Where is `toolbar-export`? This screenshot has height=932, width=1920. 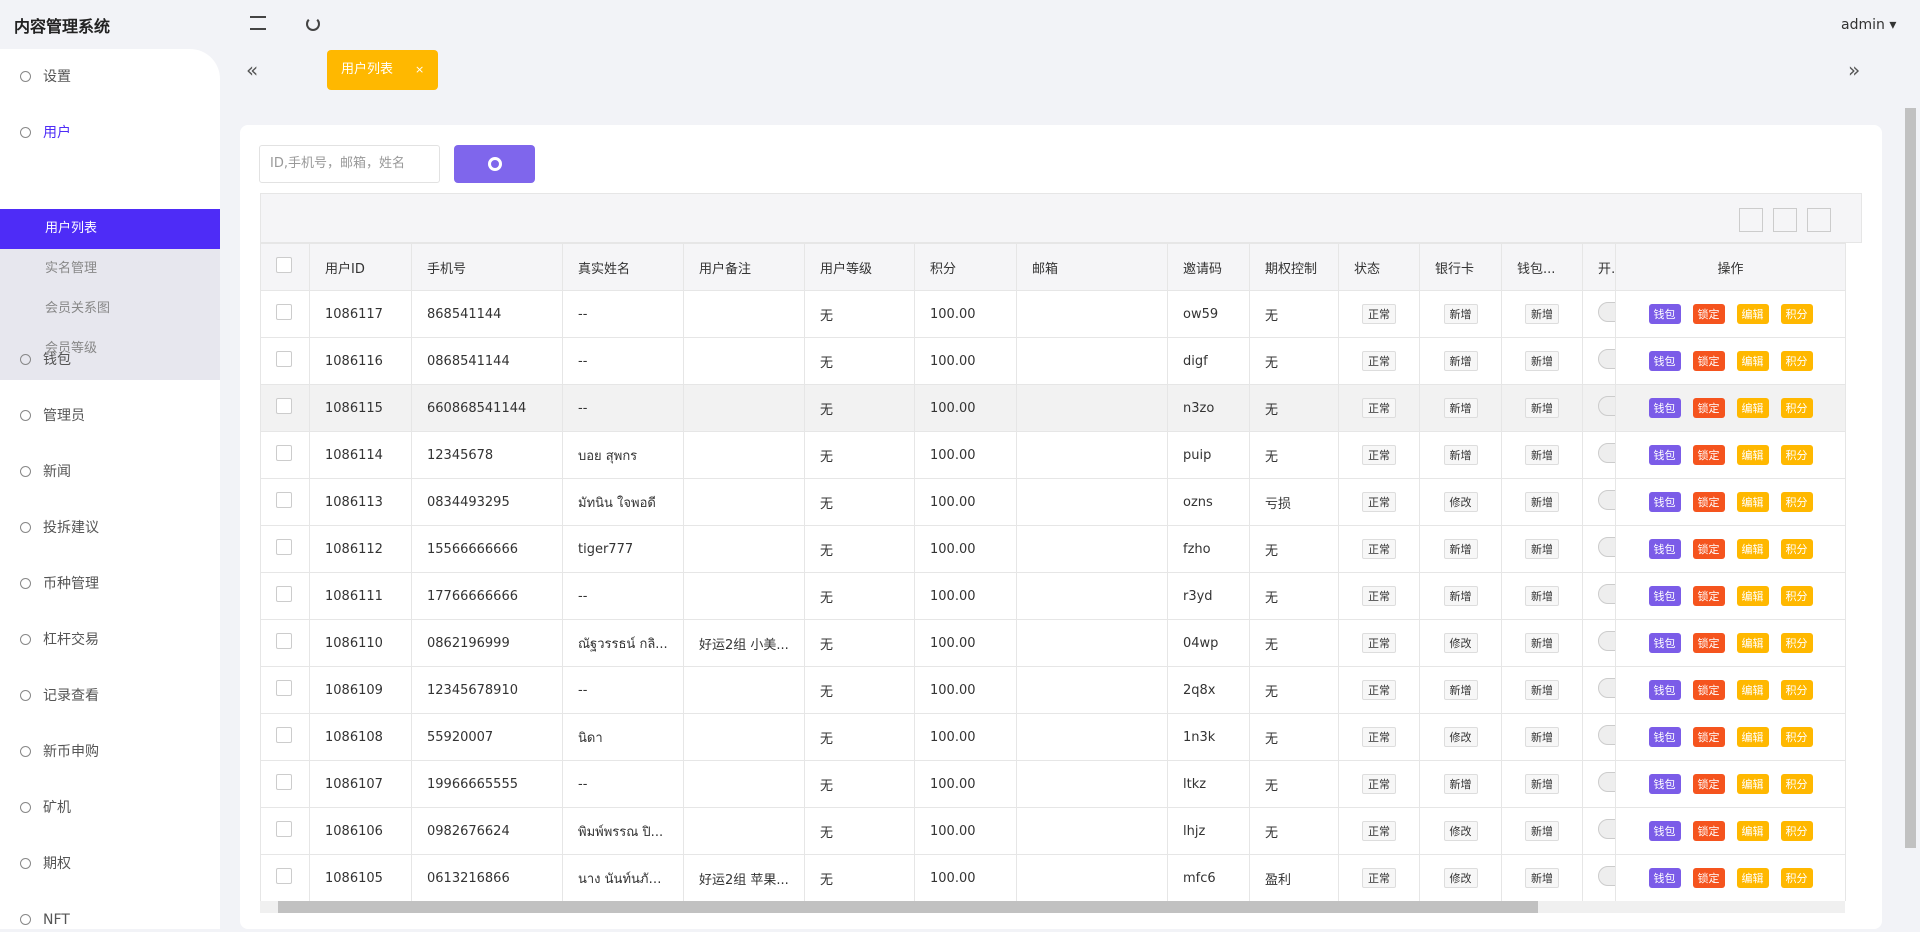 toolbar-export is located at coordinates (1785, 220).